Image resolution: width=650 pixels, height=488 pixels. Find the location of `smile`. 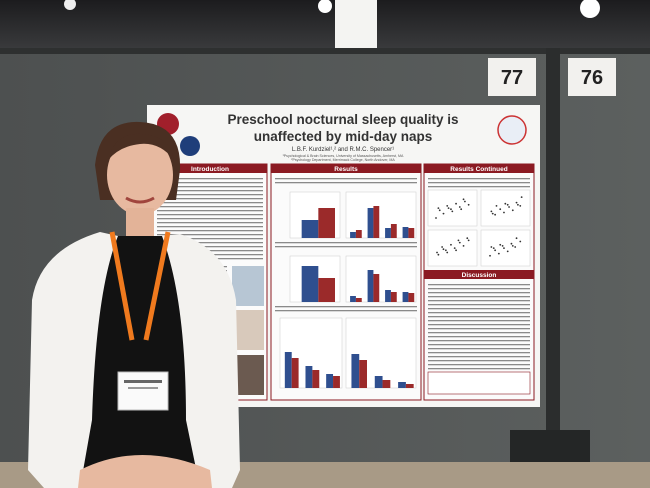

smile is located at coordinates (140, 200).